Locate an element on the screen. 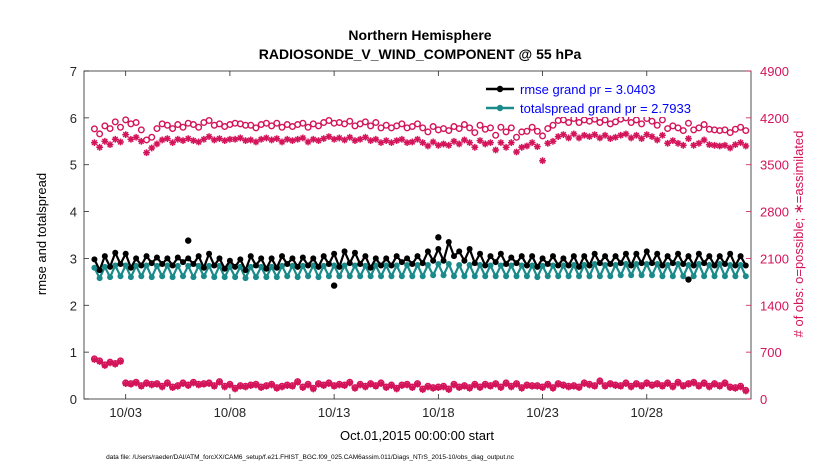 The height and width of the screenshot is (470, 830). chart-subtitle: RADIOSONDE_V_WIND_COMPONENT @ 55 hPa is located at coordinates (420, 54).